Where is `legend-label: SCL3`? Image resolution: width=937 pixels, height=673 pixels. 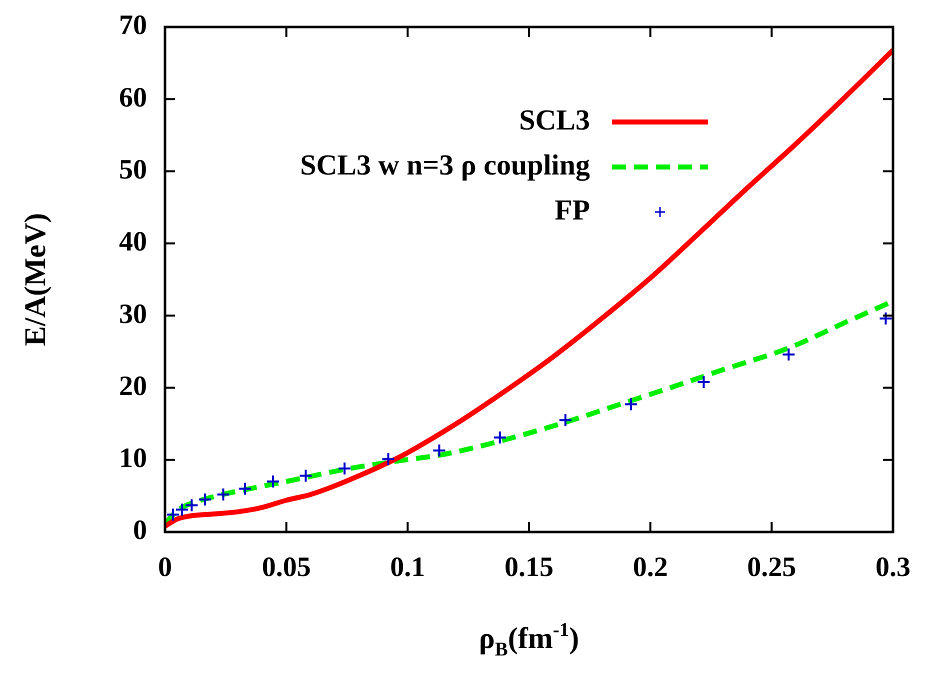 legend-label: SCL3 is located at coordinates (554, 120).